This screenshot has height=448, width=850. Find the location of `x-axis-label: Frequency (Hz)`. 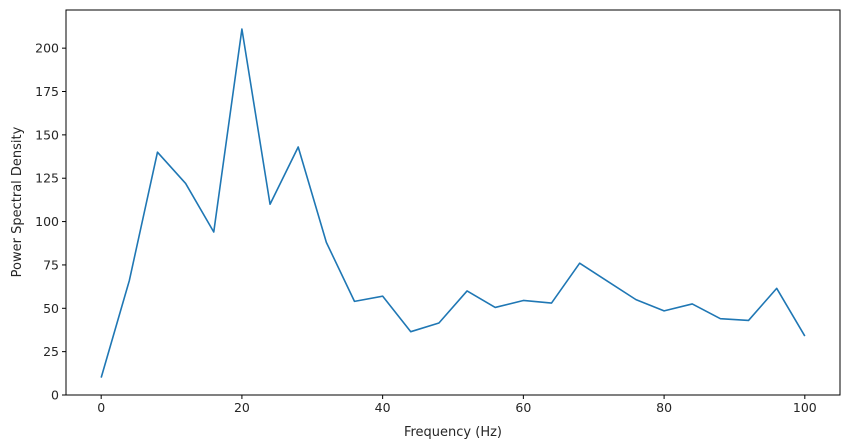

x-axis-label: Frequency (Hz) is located at coordinates (453, 432).